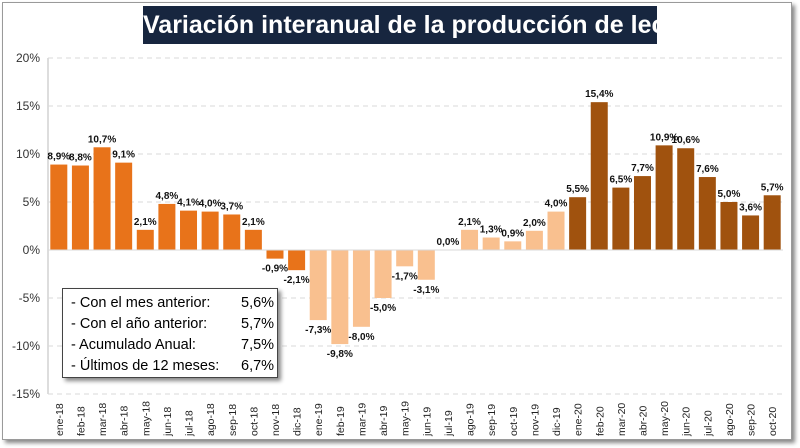 Image resolution: width=800 pixels, height=448 pixels. I want to click on data-label: -7,3%, so click(318, 330).